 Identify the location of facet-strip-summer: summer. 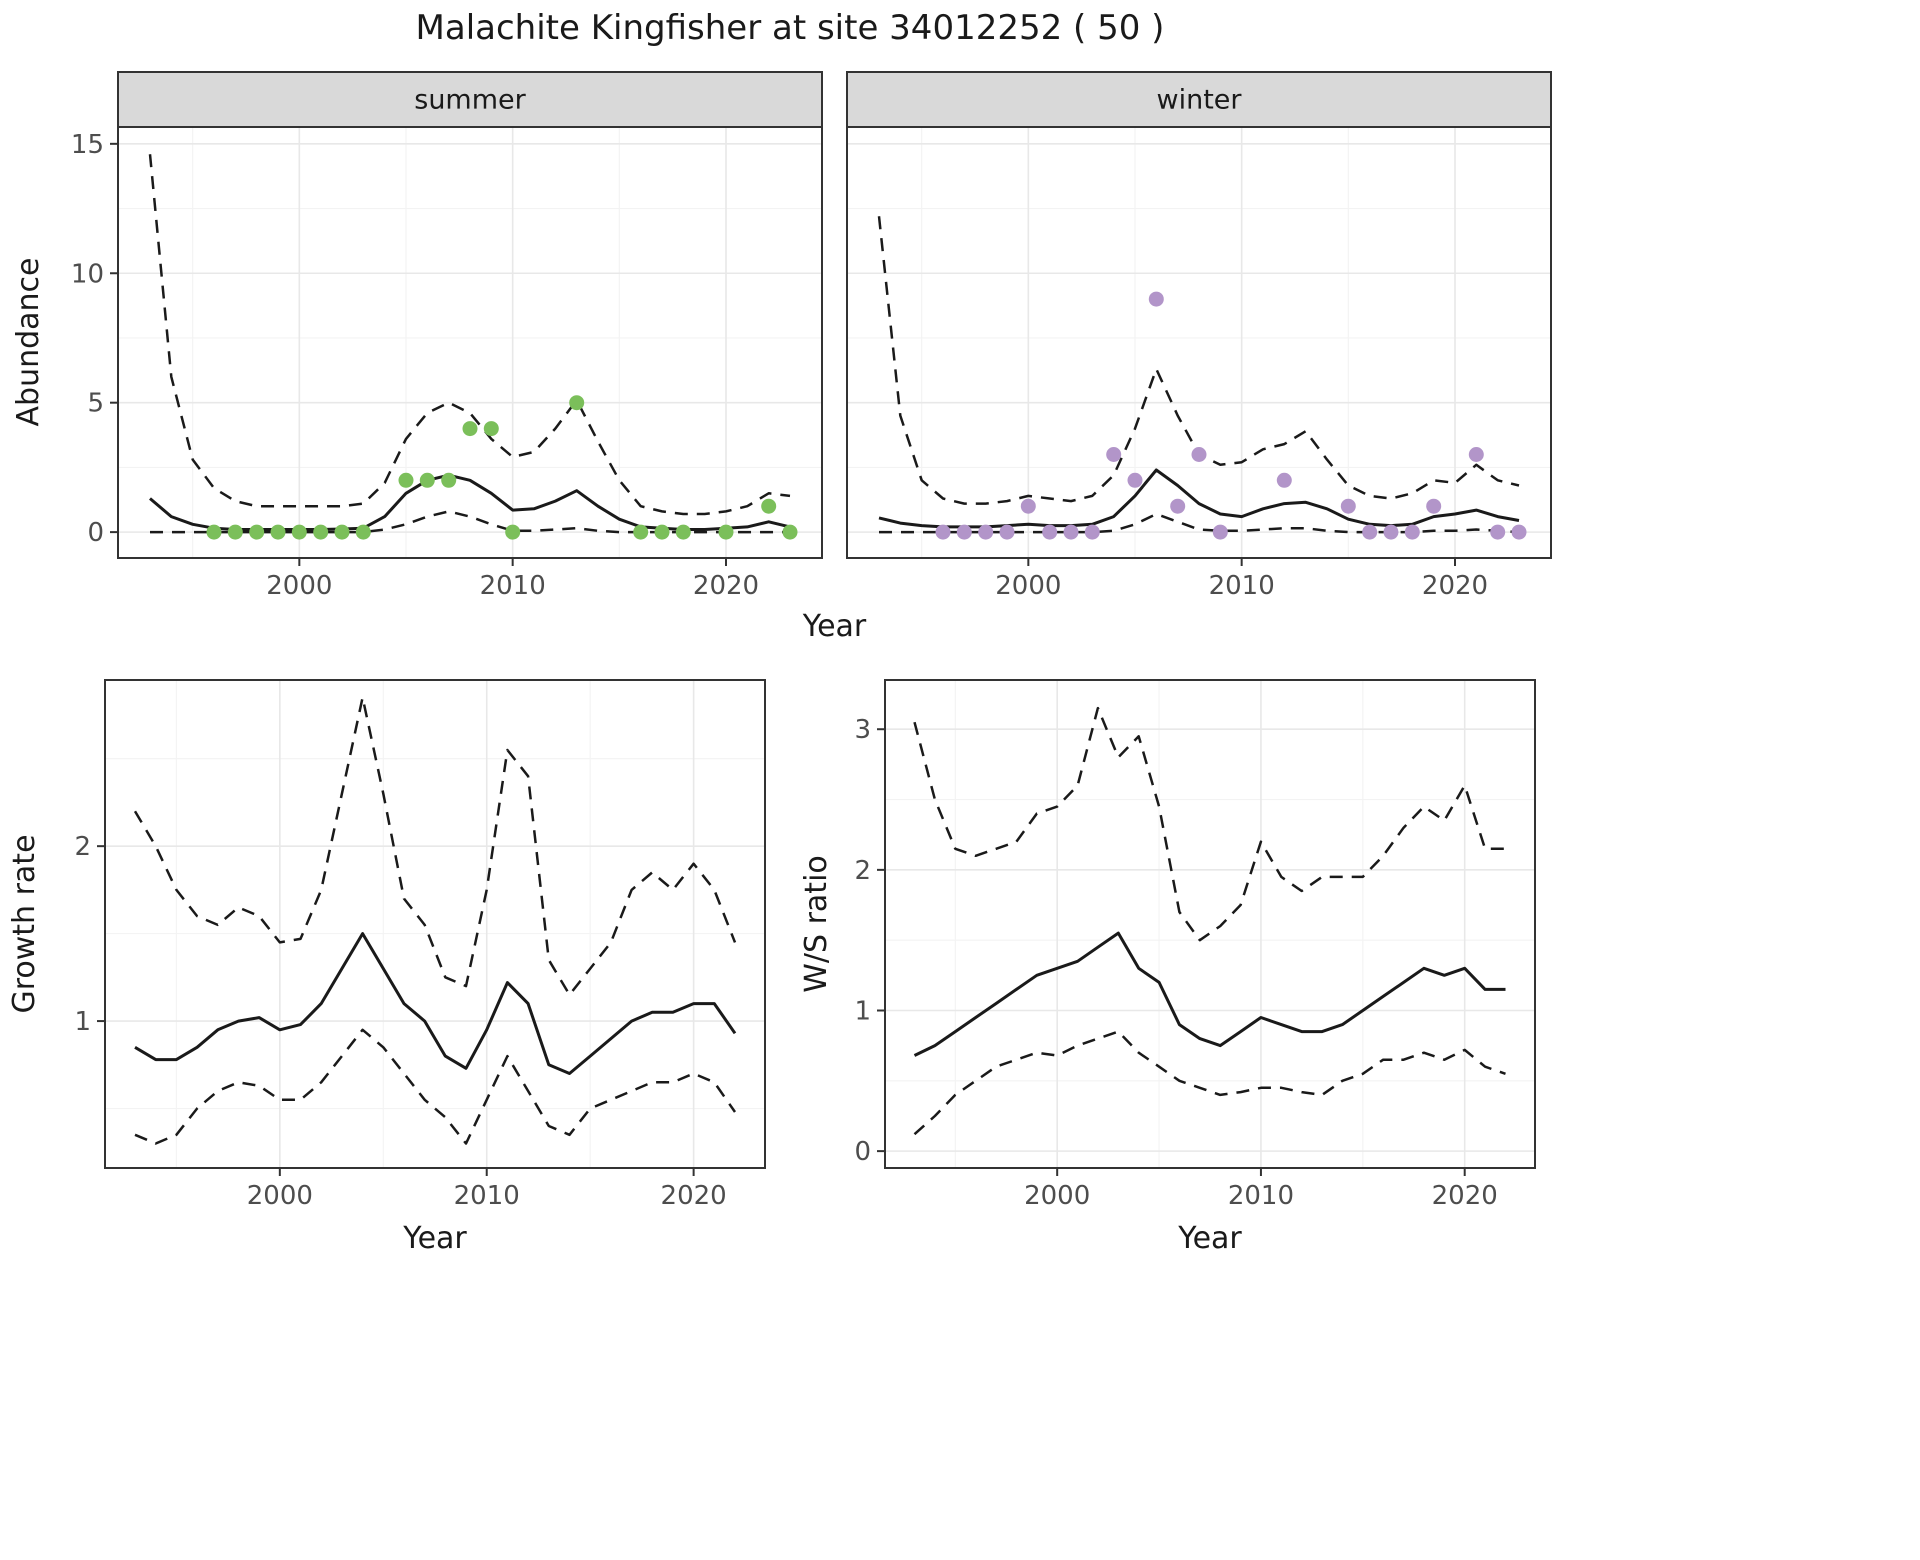
(470, 99).